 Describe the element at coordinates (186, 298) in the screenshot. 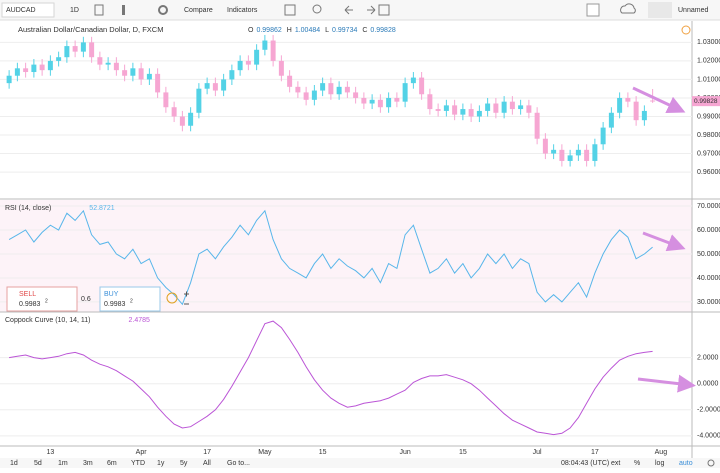

I see `zoom-controls` at that location.